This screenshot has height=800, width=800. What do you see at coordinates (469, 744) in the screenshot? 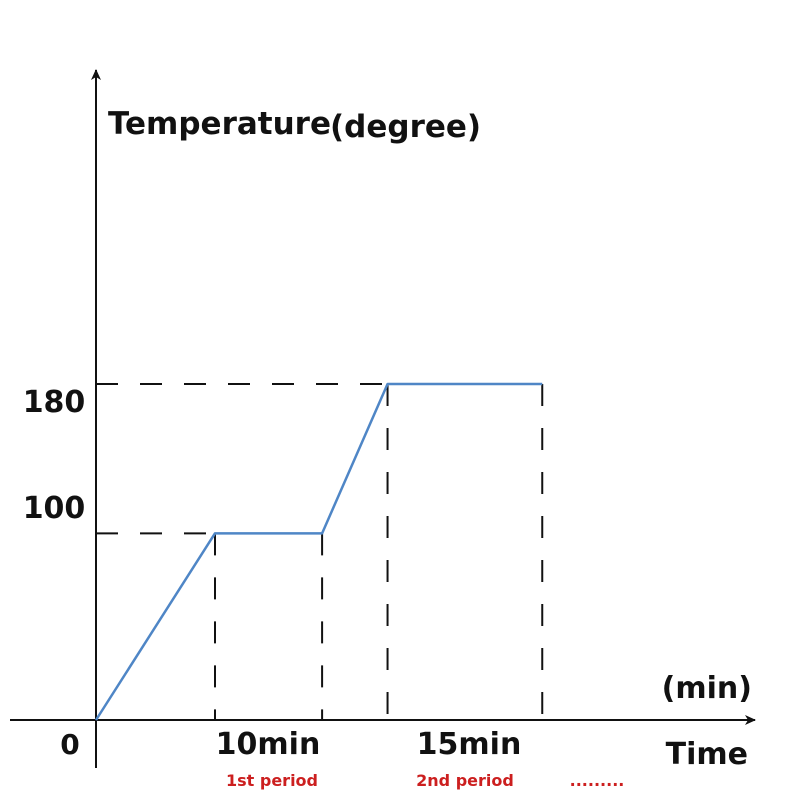
I see `x-label-15min: 15min` at bounding box center [469, 744].